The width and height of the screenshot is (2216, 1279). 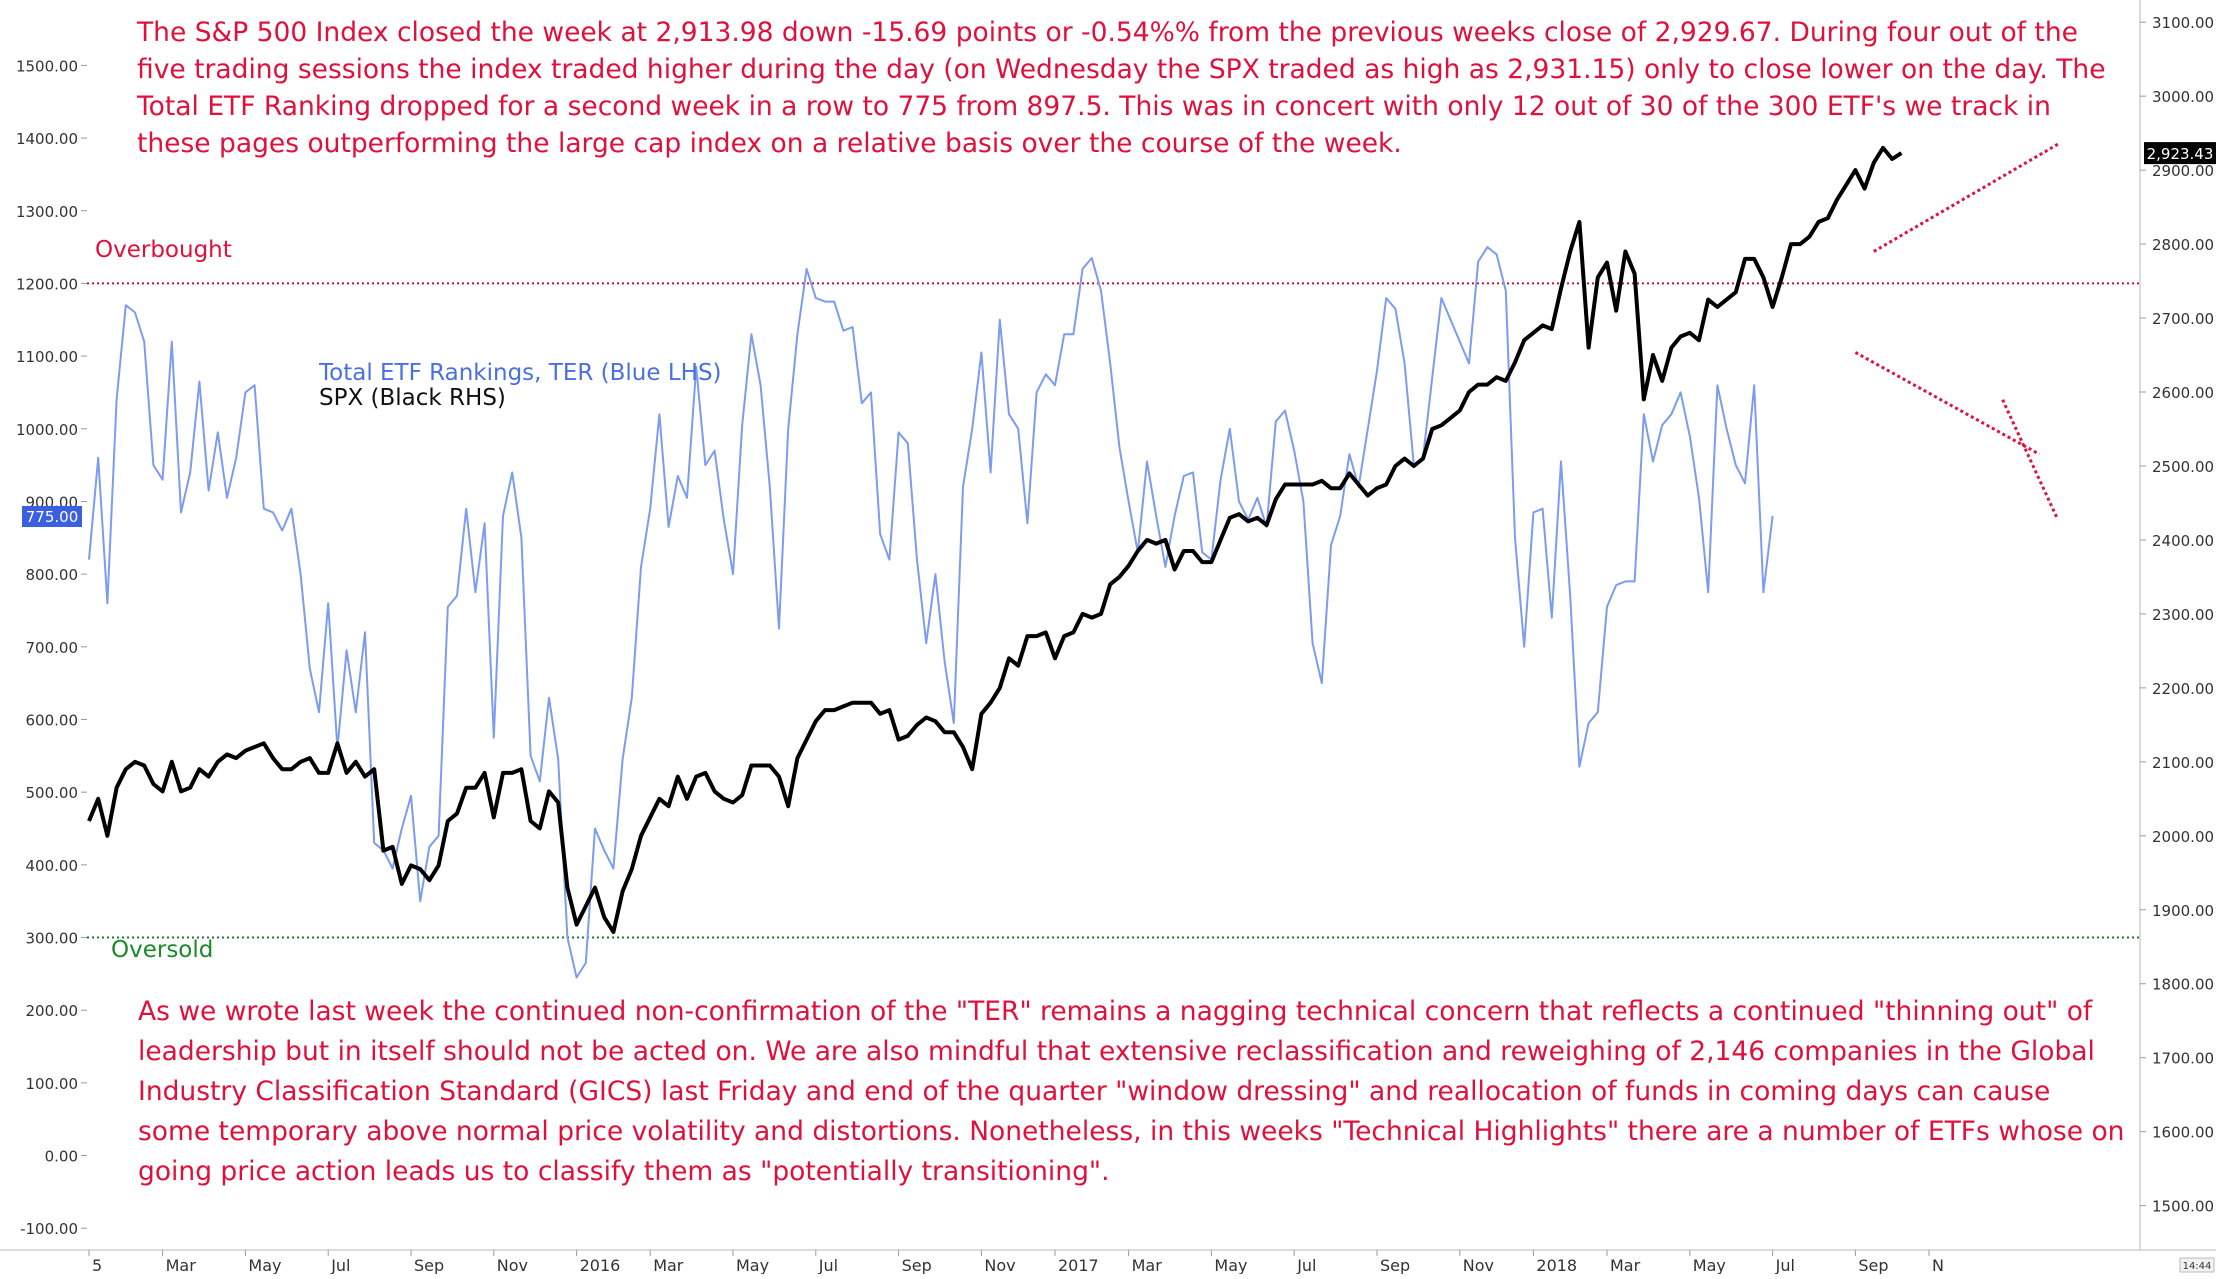 I want to click on left-tick-label: 1200.00, so click(x=47, y=284).